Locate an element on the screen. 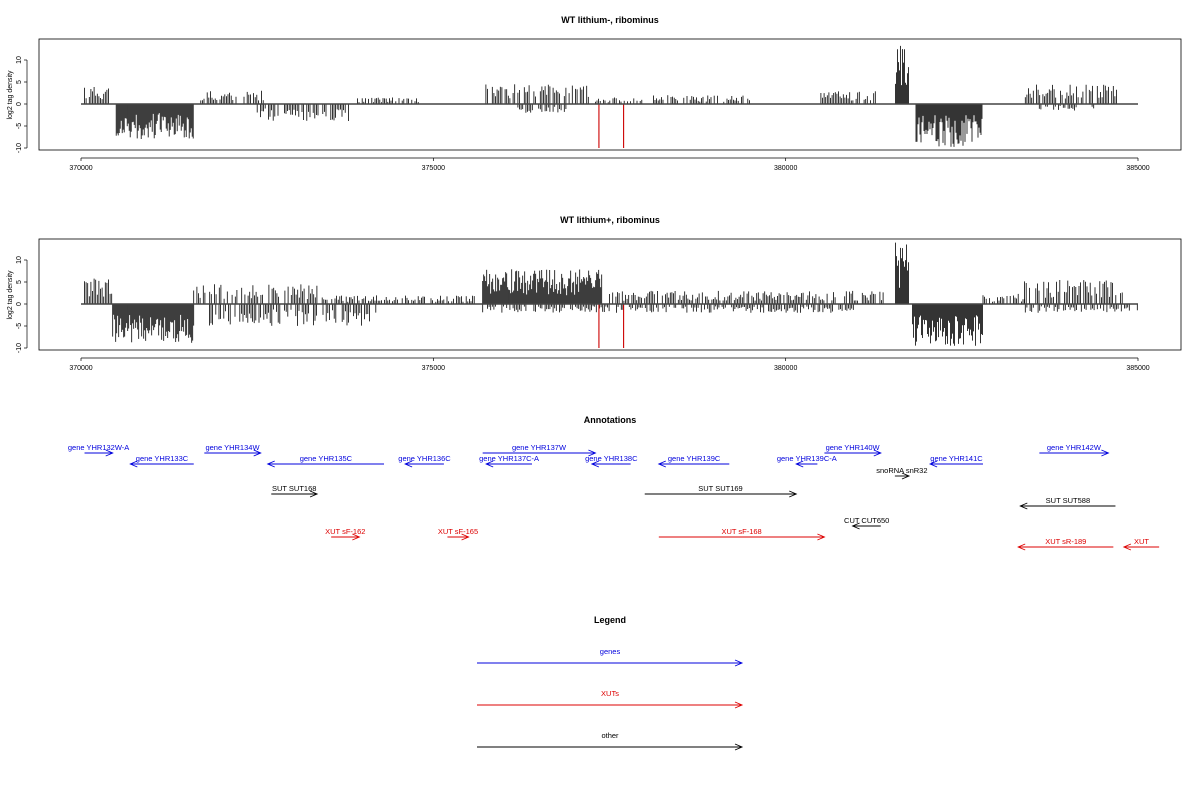  annotation-feature: XUT sR-189 is located at coordinates (1065, 544).